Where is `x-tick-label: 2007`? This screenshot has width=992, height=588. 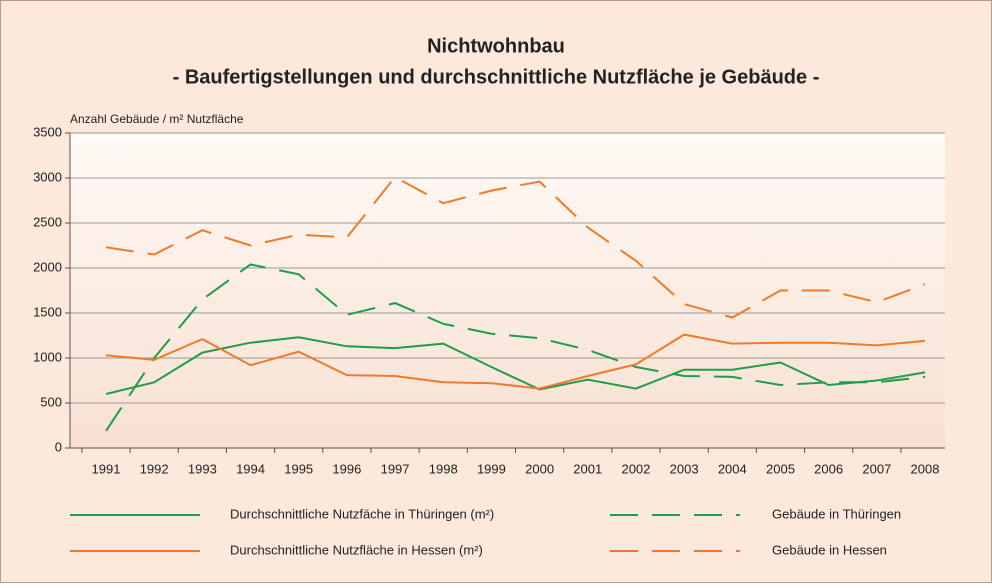 x-tick-label: 2007 is located at coordinates (876, 468).